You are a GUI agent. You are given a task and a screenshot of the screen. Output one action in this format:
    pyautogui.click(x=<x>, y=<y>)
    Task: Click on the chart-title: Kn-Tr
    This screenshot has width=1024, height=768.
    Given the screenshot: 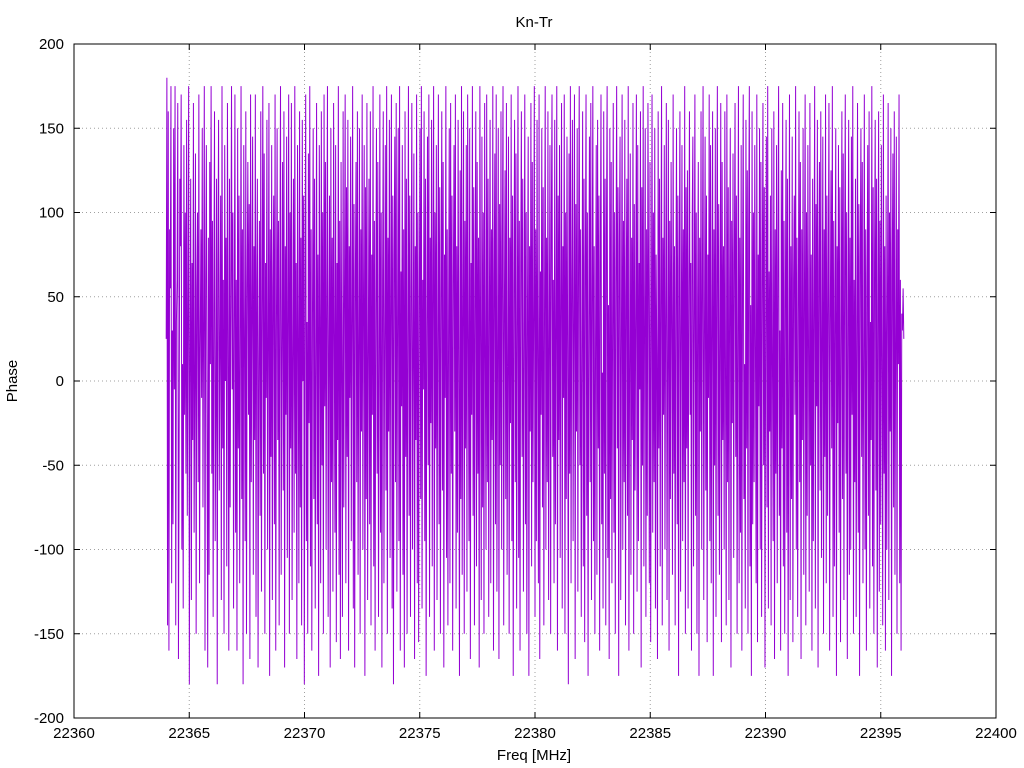 What is the action you would take?
    pyautogui.click(x=534, y=22)
    